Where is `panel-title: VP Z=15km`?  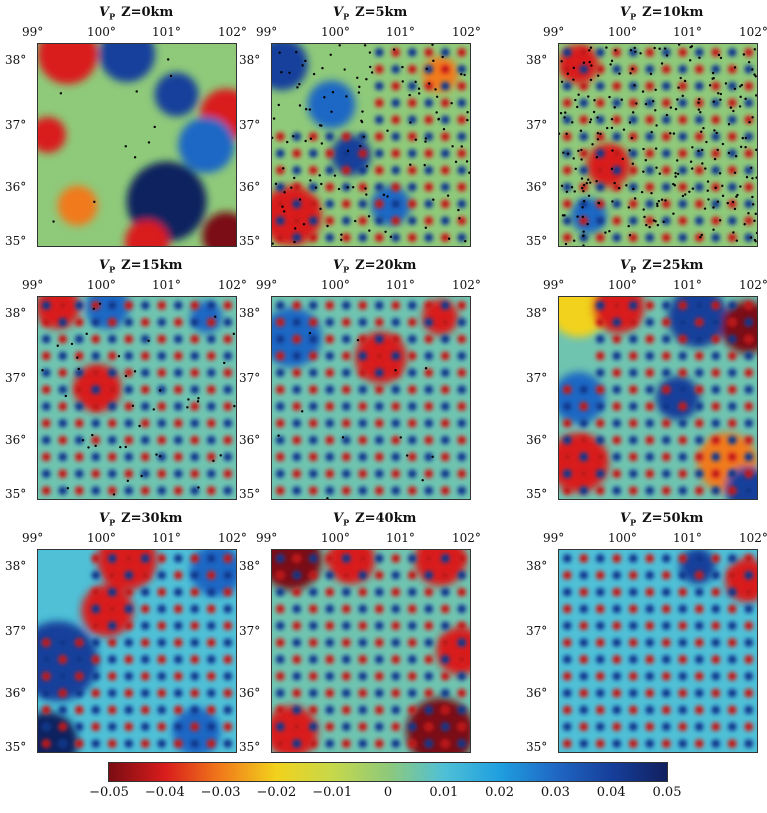 panel-title: VP Z=15km is located at coordinates (141, 266).